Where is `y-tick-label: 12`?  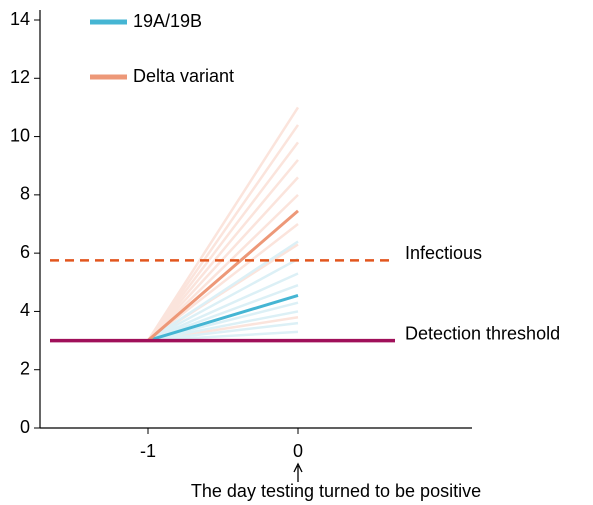 y-tick-label: 12 is located at coordinates (20, 77).